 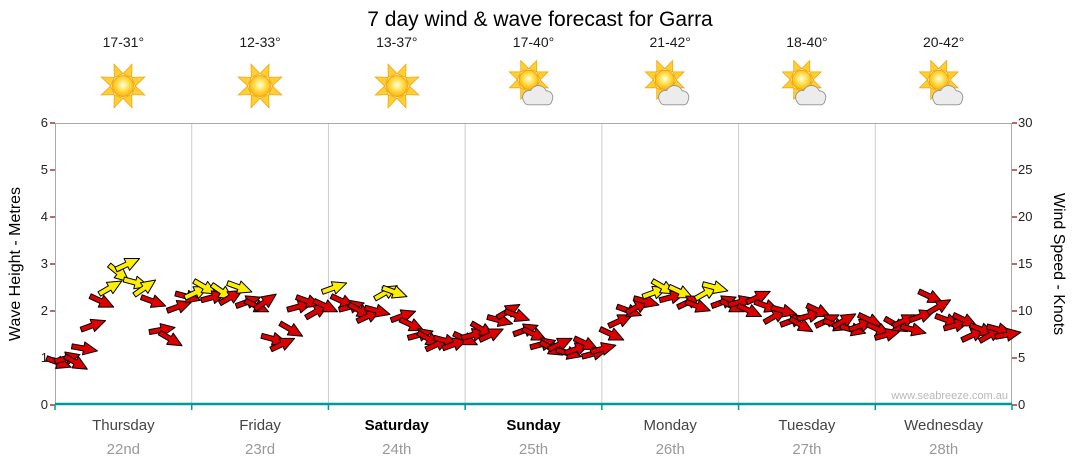 What do you see at coordinates (670, 42) in the screenshot?
I see `day-temp-label: 21-42°` at bounding box center [670, 42].